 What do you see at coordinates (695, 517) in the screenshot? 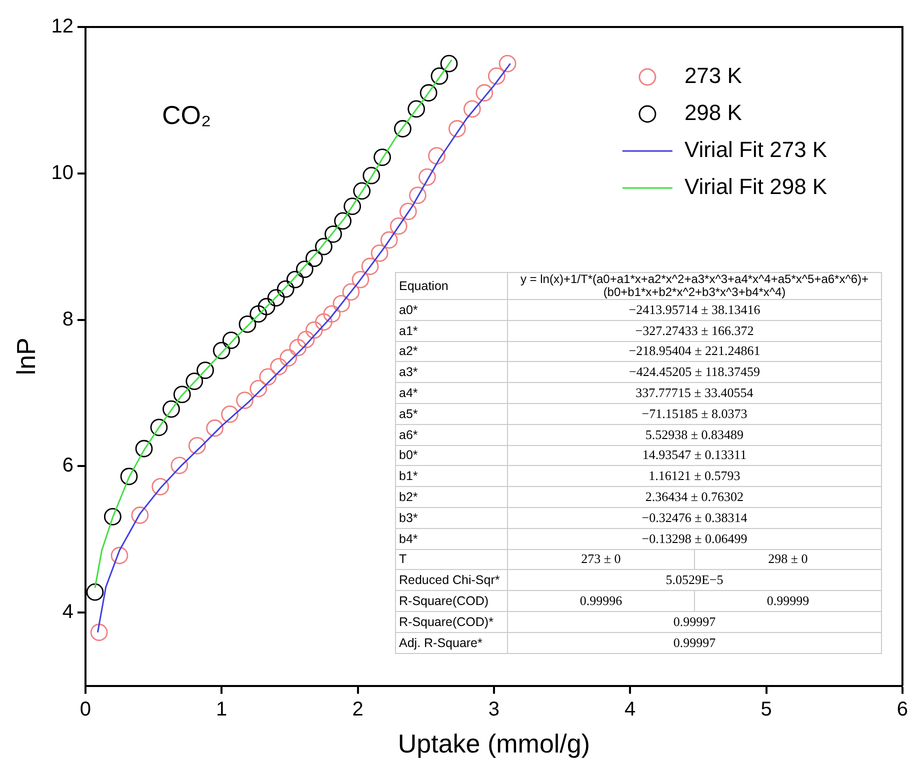
I see `annotation: −0.32476 ± 0.38314` at bounding box center [695, 517].